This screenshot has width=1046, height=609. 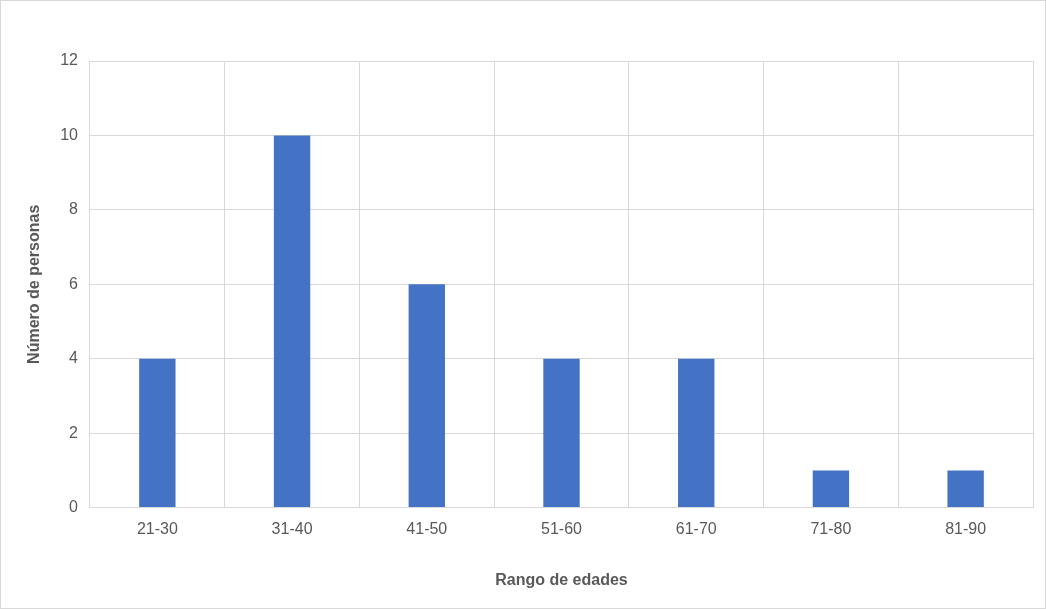 What do you see at coordinates (69, 60) in the screenshot?
I see `y-tick-label: 12` at bounding box center [69, 60].